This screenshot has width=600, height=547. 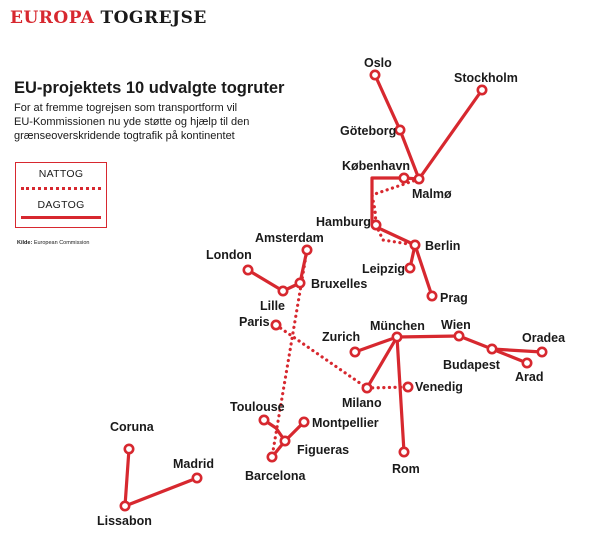 I want to click on label-oradea: Oradea, so click(x=544, y=338).